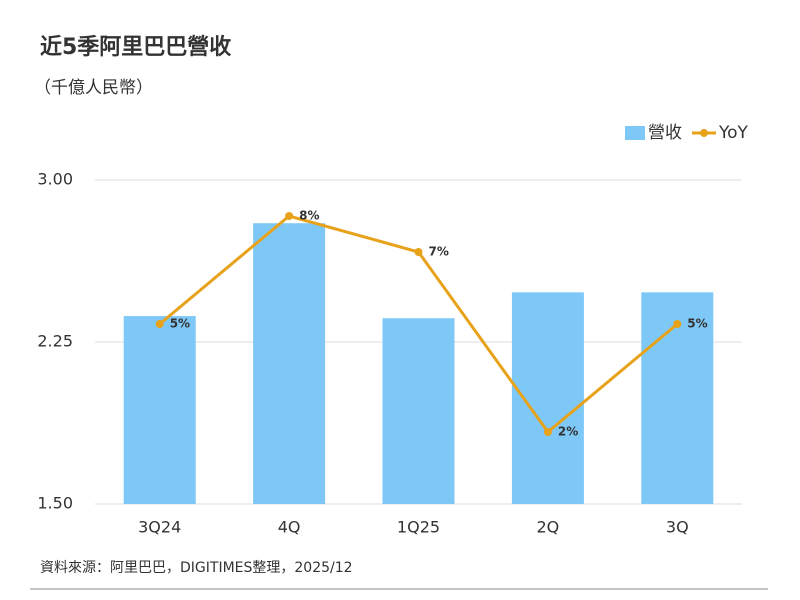 Image resolution: width=800 pixels, height=600 pixels. What do you see at coordinates (733, 133) in the screenshot?
I see `legend-label: YoY` at bounding box center [733, 133].